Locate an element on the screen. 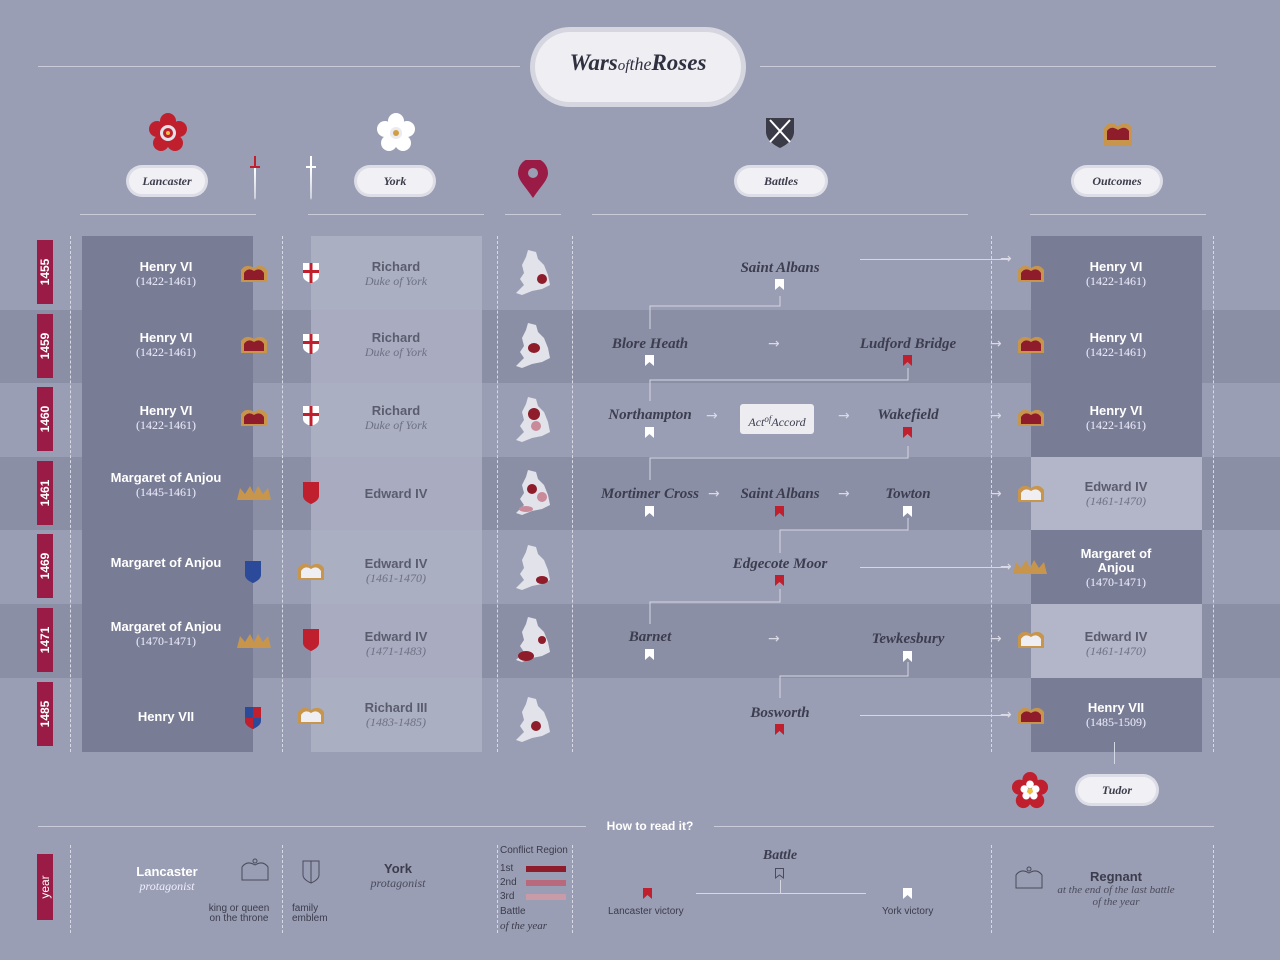 This screenshot has height=960, width=1280. crown-outline-icon is located at coordinates (255, 869).